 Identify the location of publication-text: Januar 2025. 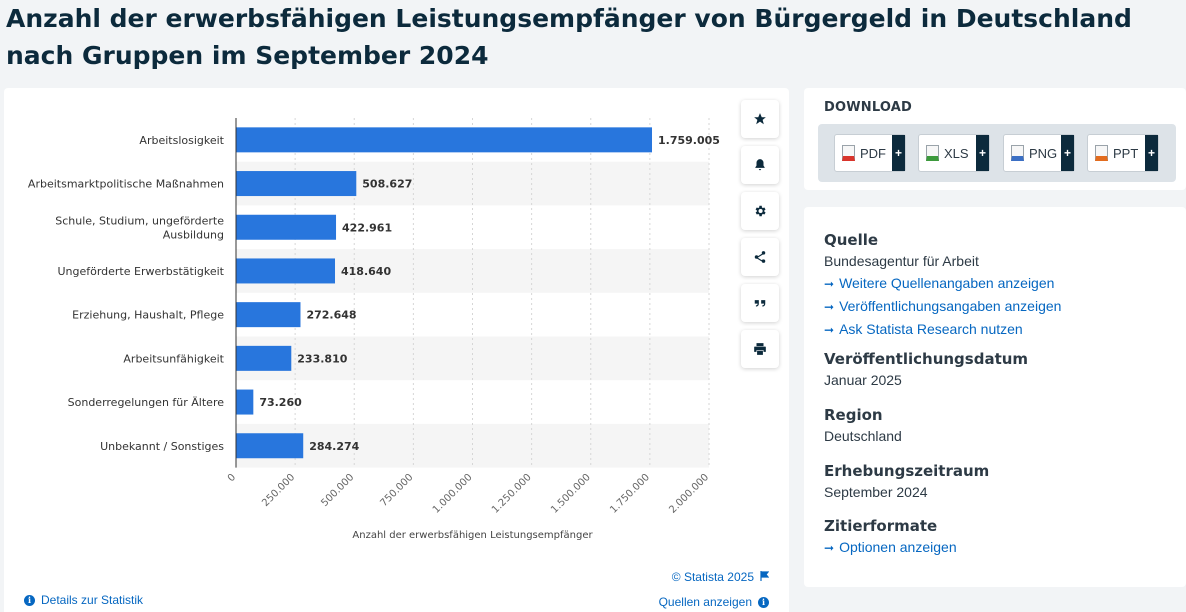
(863, 380).